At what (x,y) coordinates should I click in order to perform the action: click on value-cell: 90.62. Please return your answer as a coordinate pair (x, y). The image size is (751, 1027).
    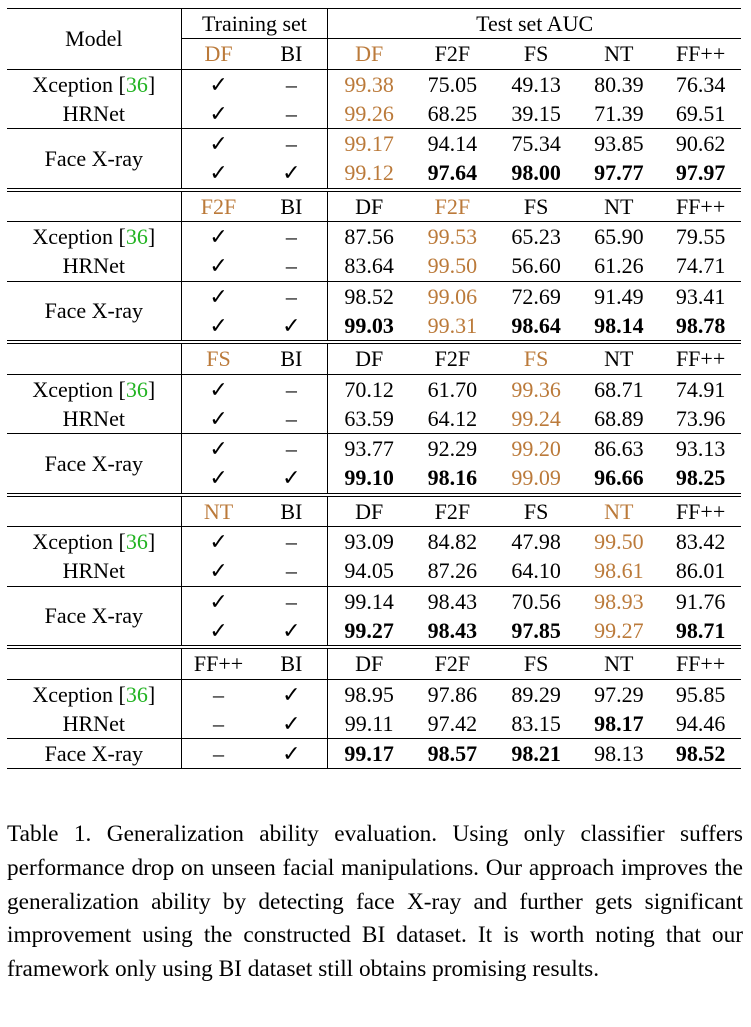
    Looking at the image, I should click on (700, 143).